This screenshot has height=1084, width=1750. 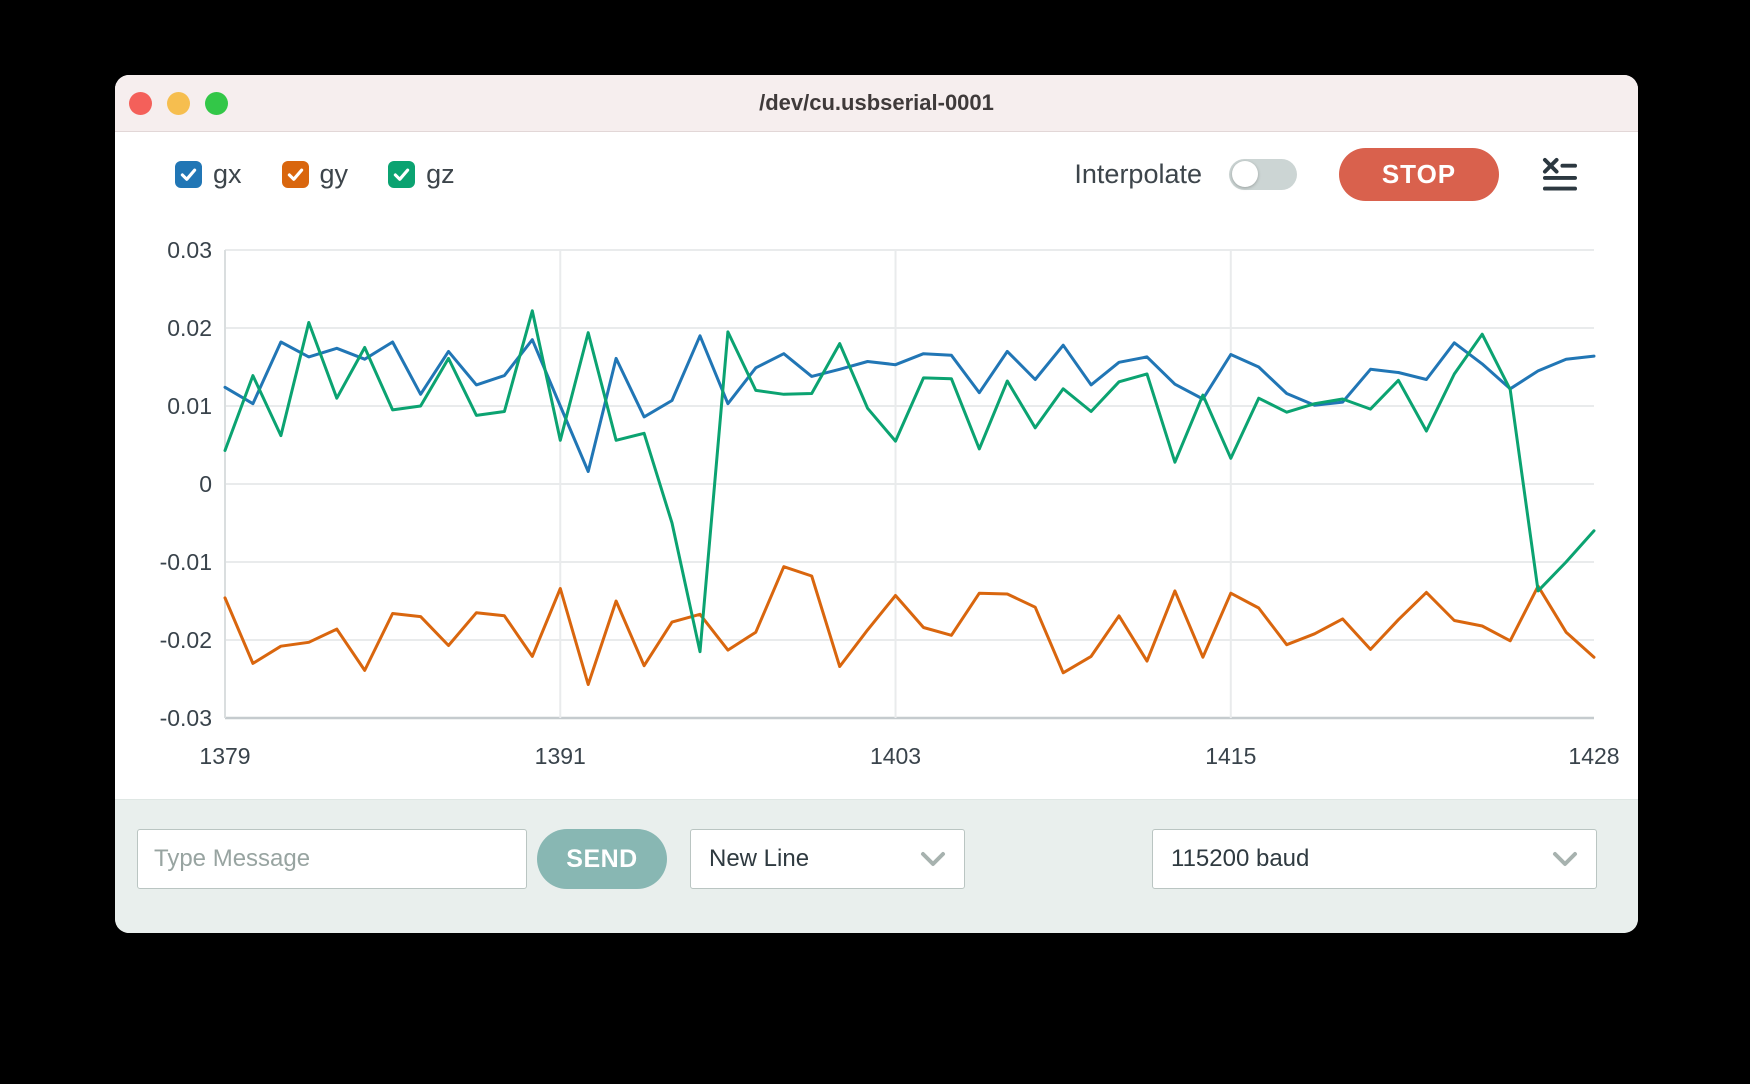 What do you see at coordinates (909, 403) in the screenshot?
I see `line-series-gx` at bounding box center [909, 403].